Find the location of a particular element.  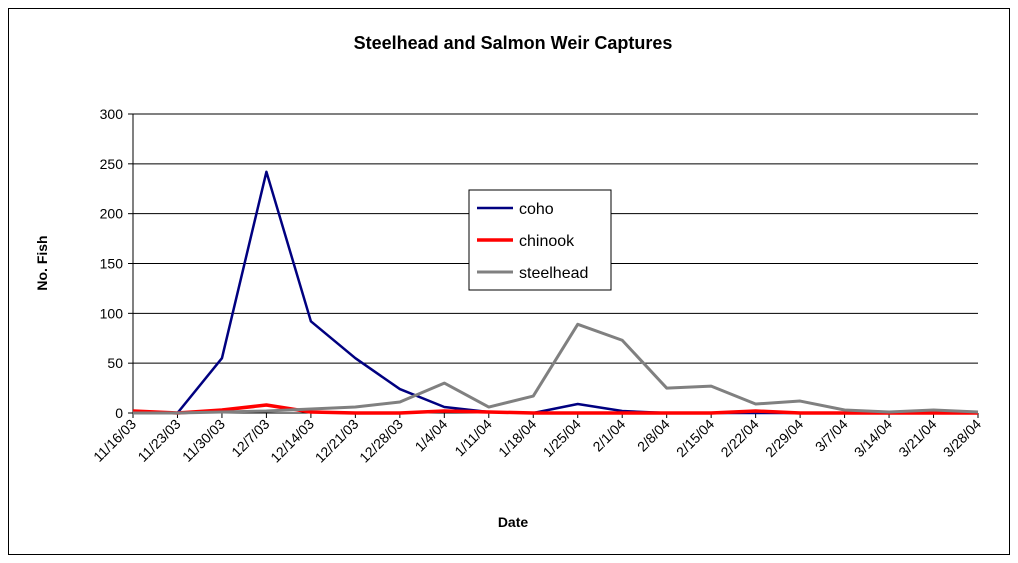

y-tick-label: 50 is located at coordinates (115, 363).